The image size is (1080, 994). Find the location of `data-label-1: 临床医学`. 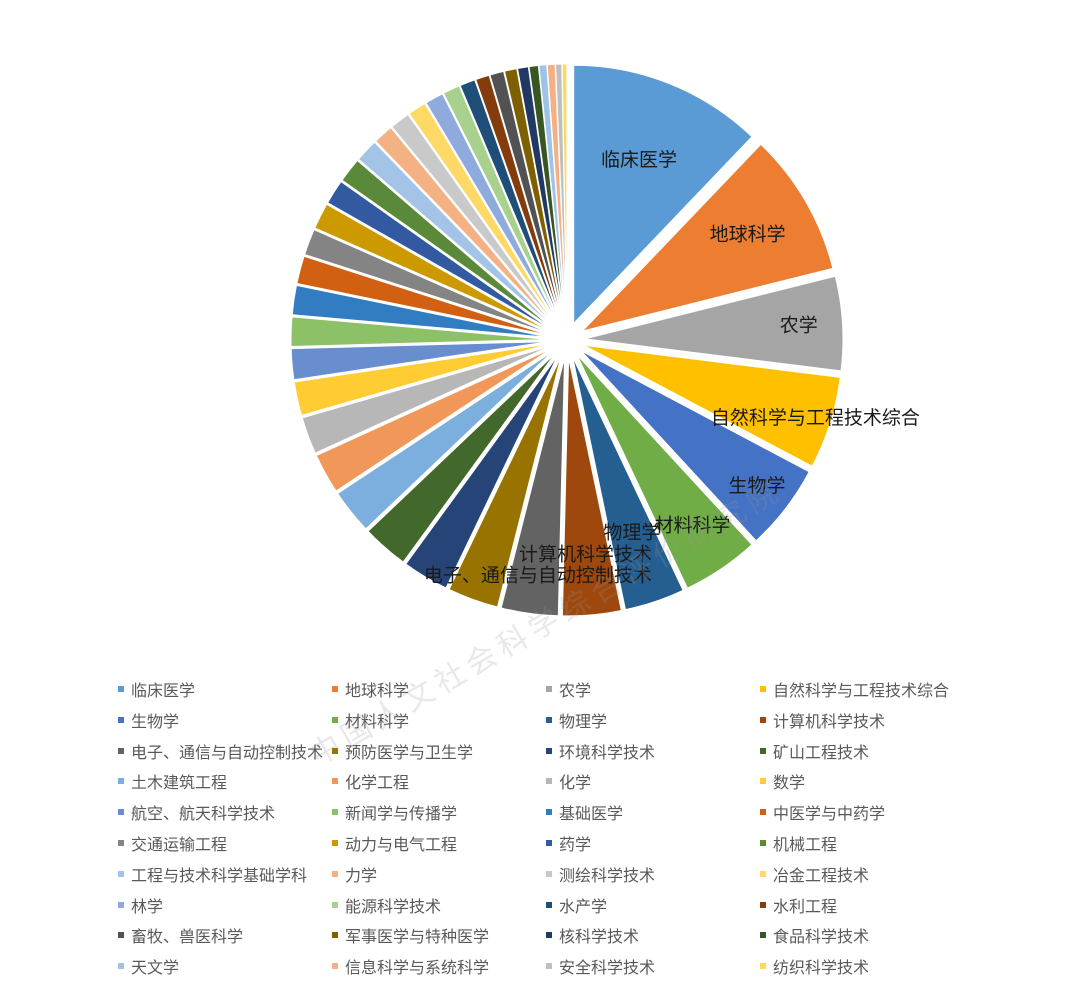

data-label-1: 临床医学 is located at coordinates (639, 160).